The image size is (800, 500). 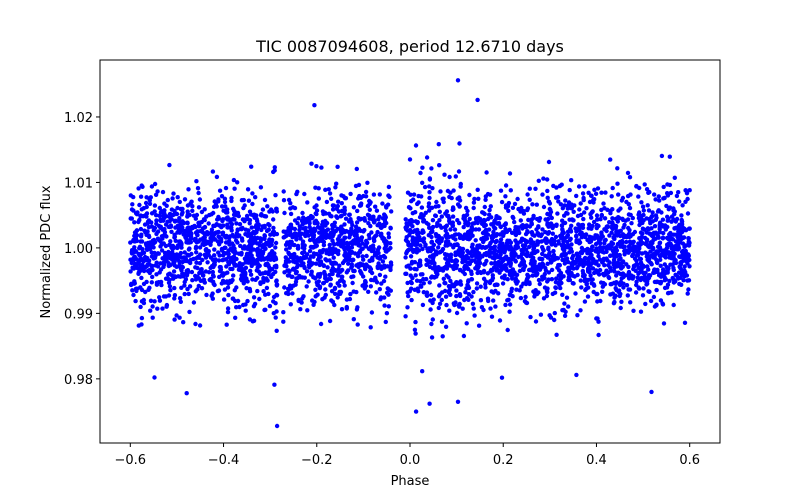 I want to click on x-tick-label: 0.4, so click(x=596, y=460).